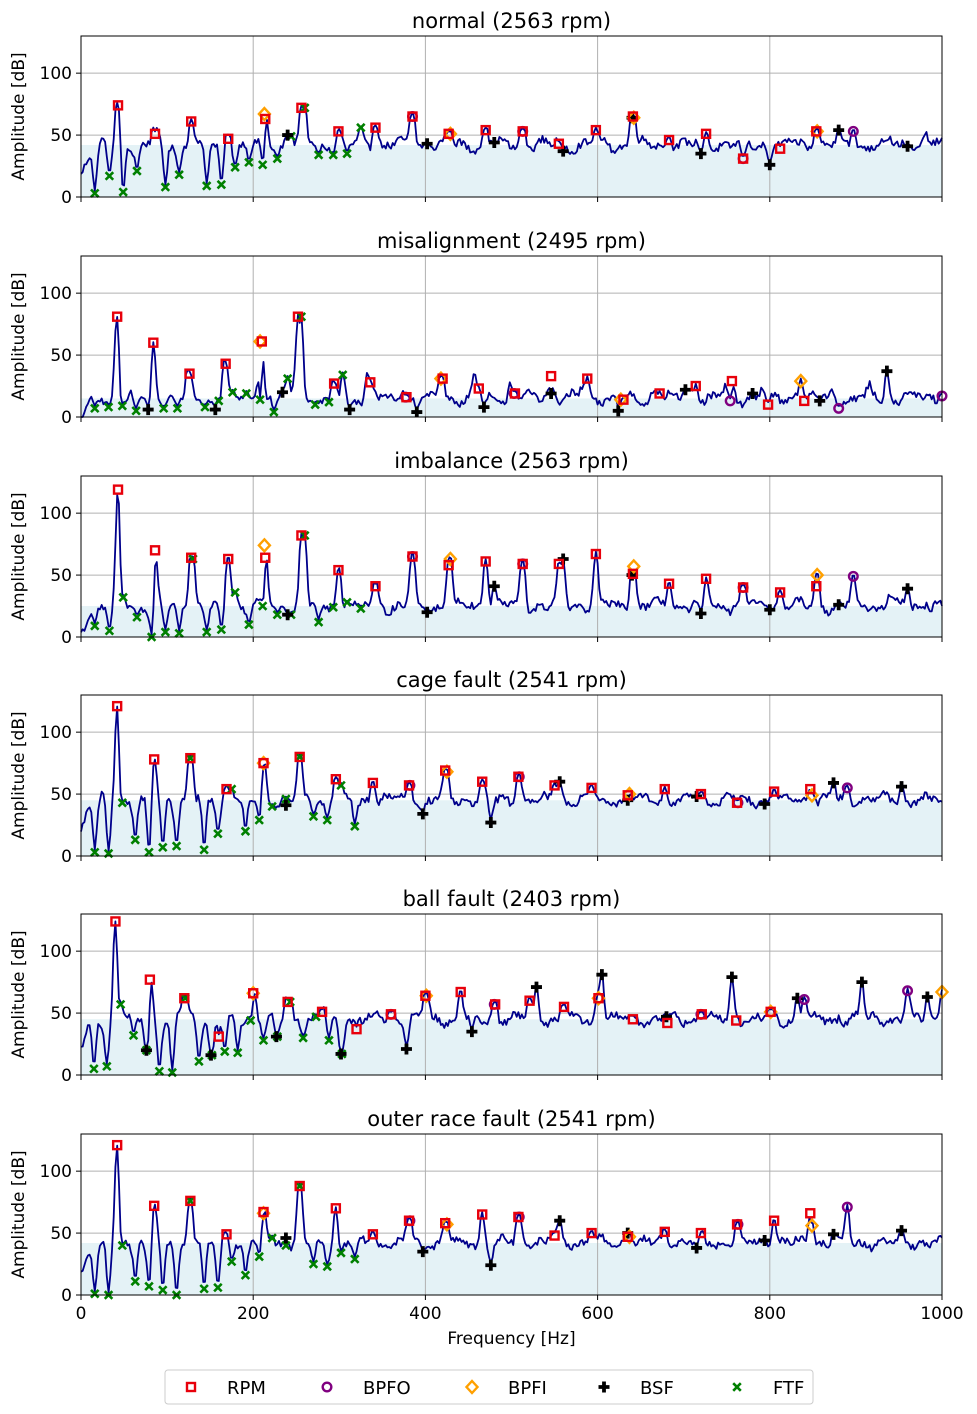  I want to click on plot-frame, so click(511, 116).